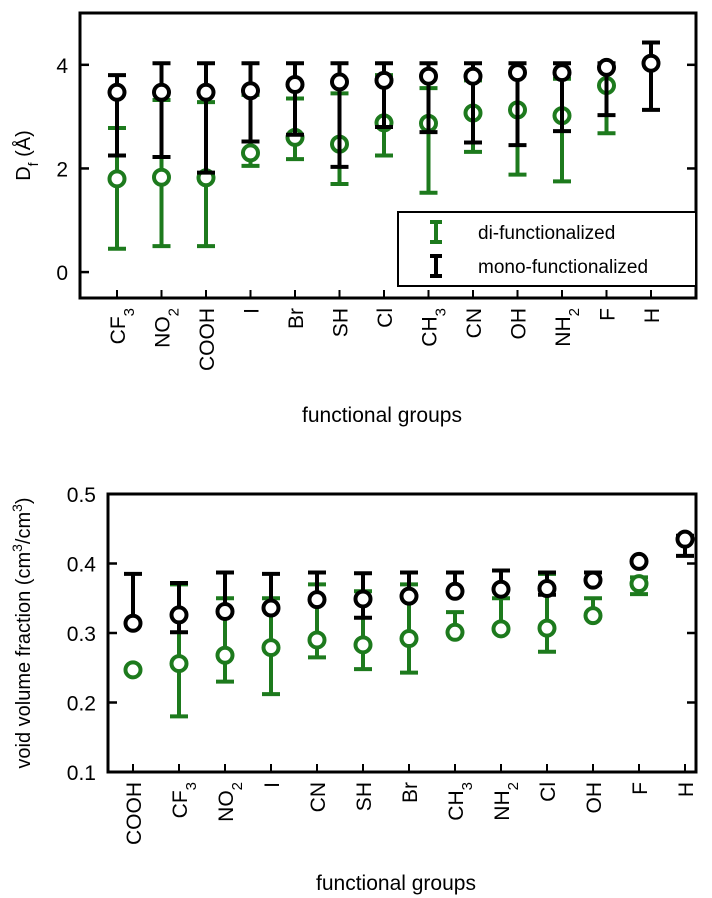 The height and width of the screenshot is (898, 712). I want to click on y-axis-label: void volume fraction (cm3/cm3), so click(22, 632).